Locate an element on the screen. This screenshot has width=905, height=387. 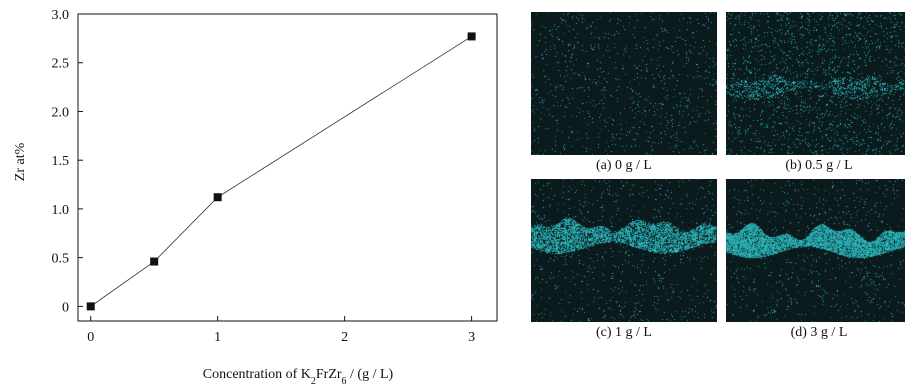
edx-map-panel-a: (a) 0 g / L is located at coordinates (624, 93).